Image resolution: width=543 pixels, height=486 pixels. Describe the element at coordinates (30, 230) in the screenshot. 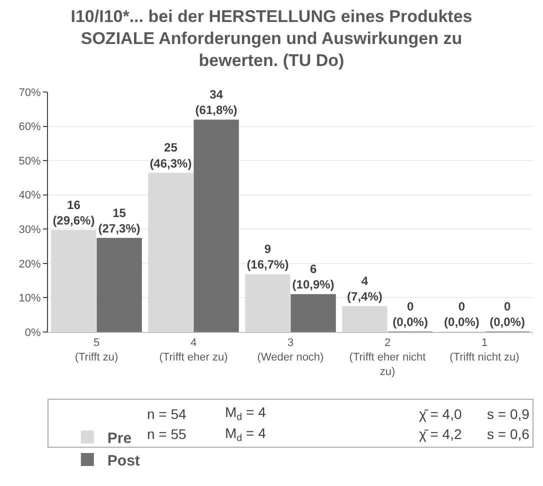

I see `y-tick-label: 30%` at that location.